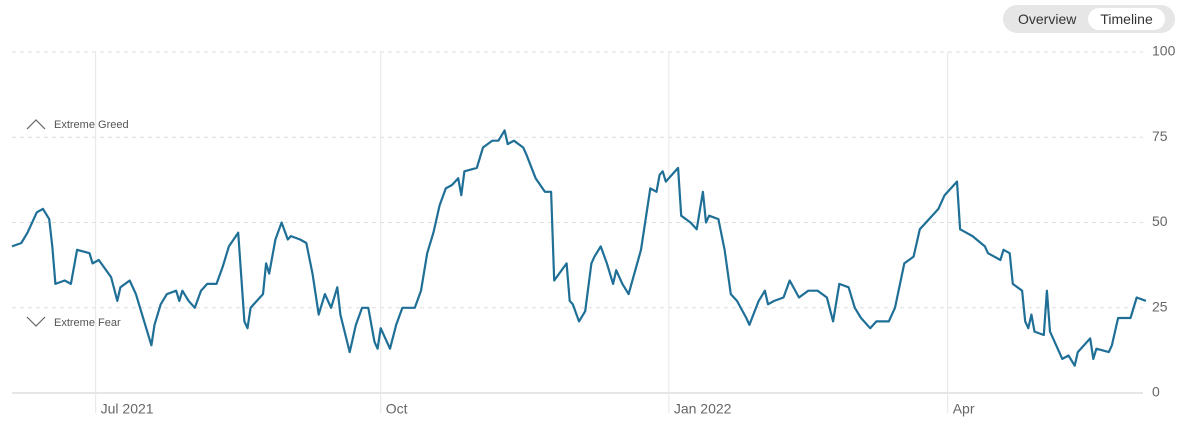 The width and height of the screenshot is (1190, 424). What do you see at coordinates (1160, 136) in the screenshot?
I see `y-tick-label: 75` at bounding box center [1160, 136].